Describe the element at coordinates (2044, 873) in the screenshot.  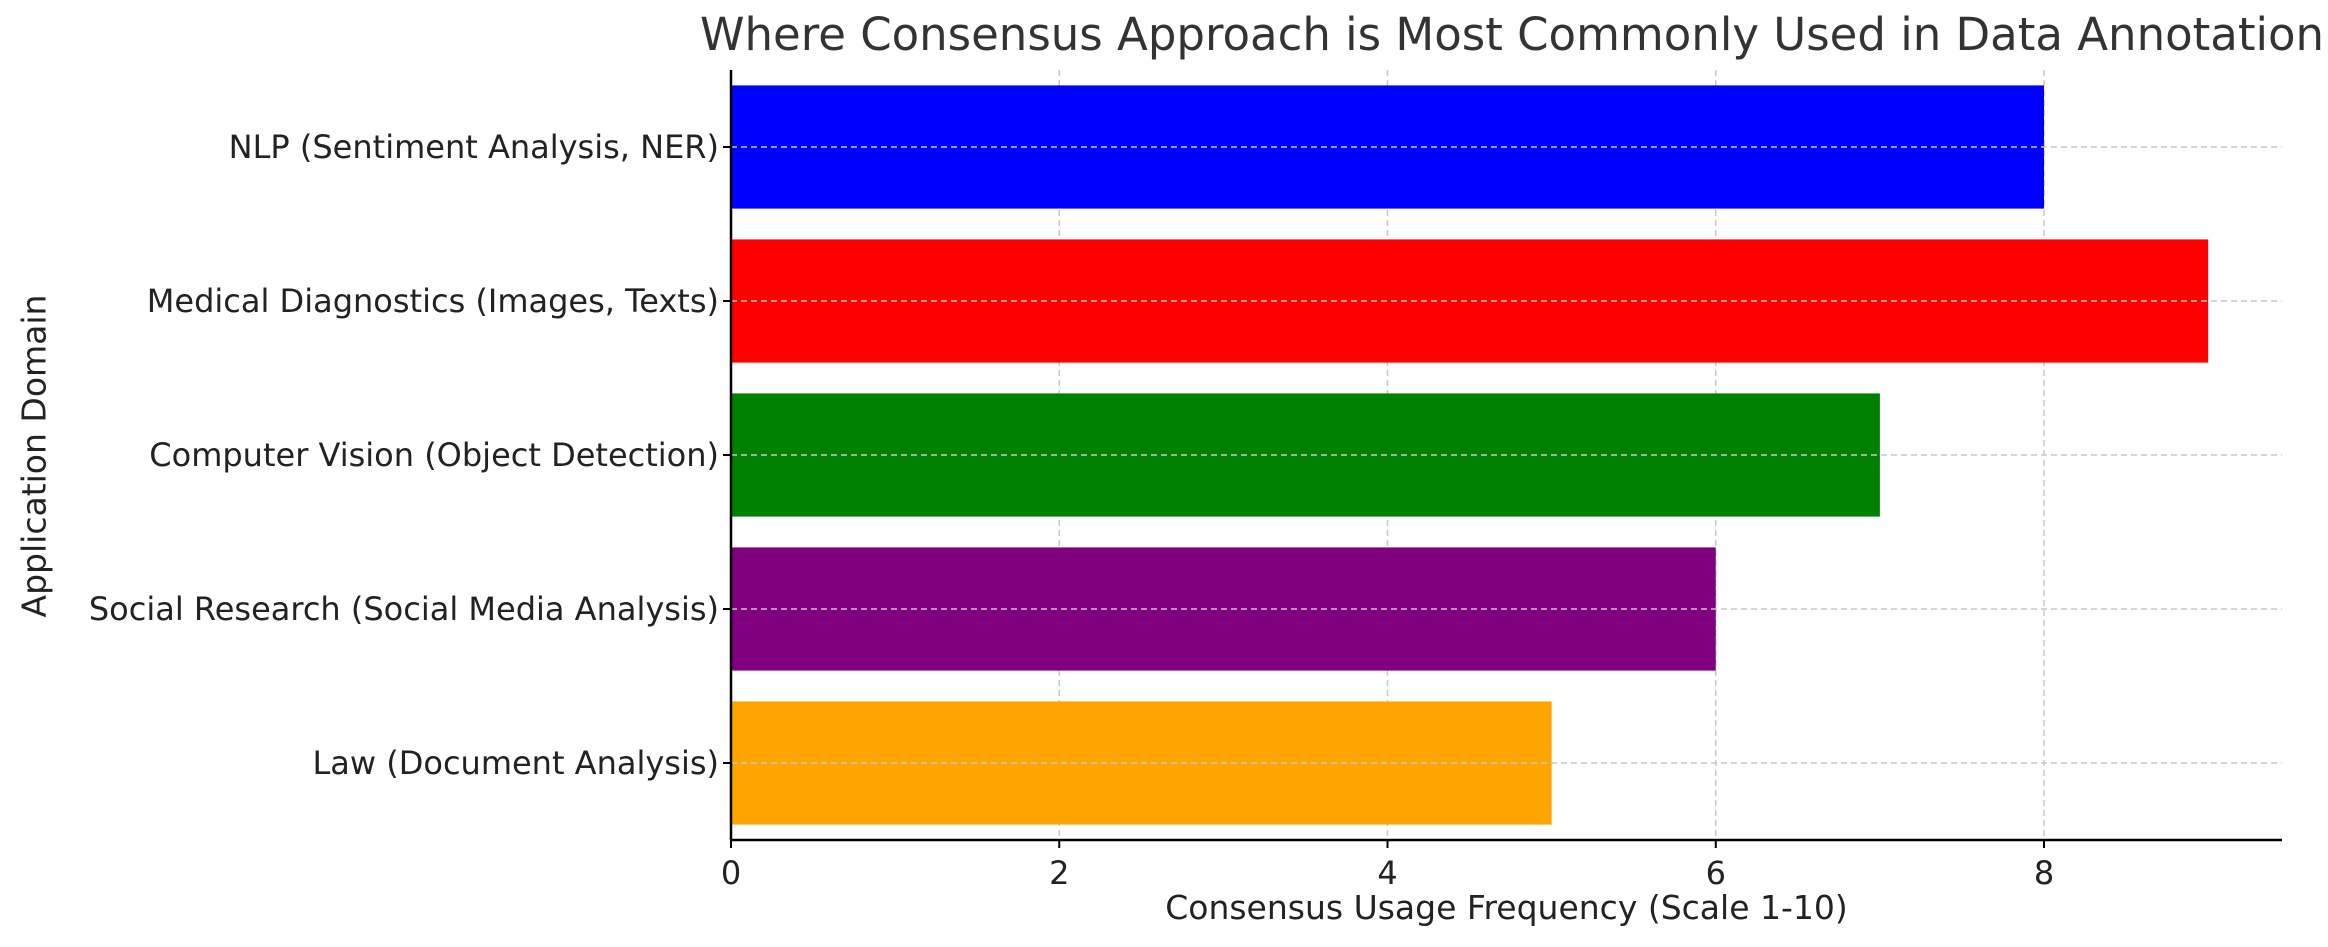
I see `x-tick-label: 8` at that location.